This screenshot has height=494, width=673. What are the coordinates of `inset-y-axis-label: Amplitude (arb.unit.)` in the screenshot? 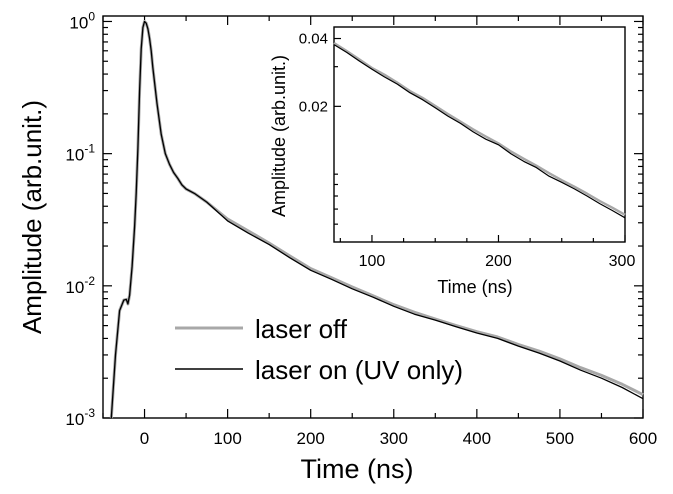 It's located at (279, 136).